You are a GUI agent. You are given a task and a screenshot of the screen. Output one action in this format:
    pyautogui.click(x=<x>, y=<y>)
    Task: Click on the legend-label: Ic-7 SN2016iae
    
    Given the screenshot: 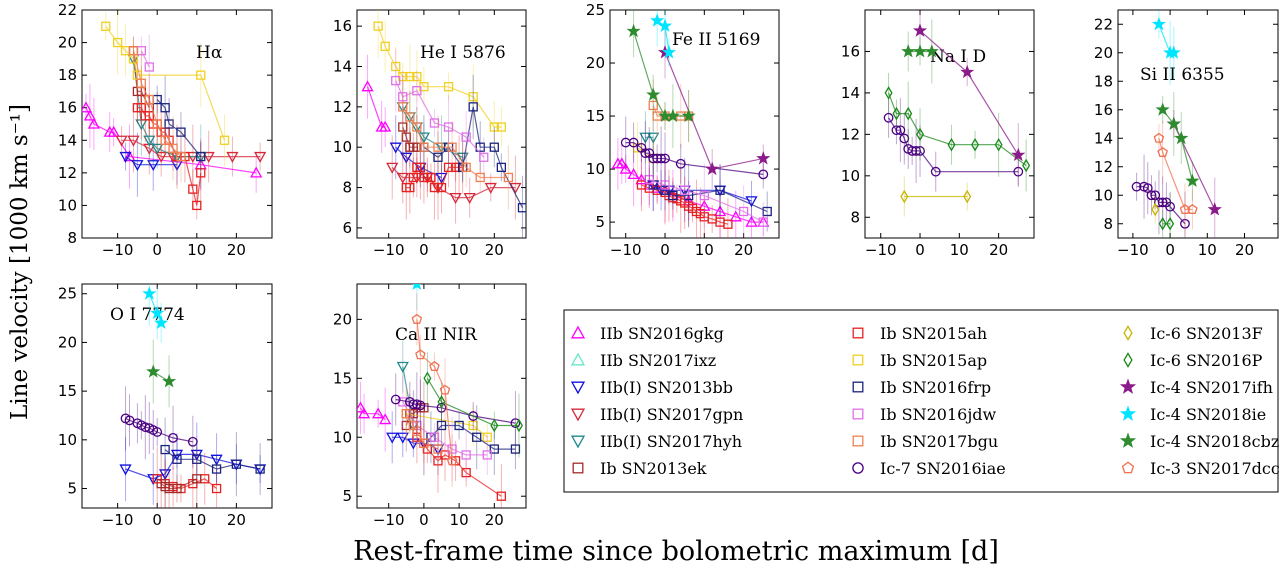 What is the action you would take?
    pyautogui.click(x=943, y=468)
    